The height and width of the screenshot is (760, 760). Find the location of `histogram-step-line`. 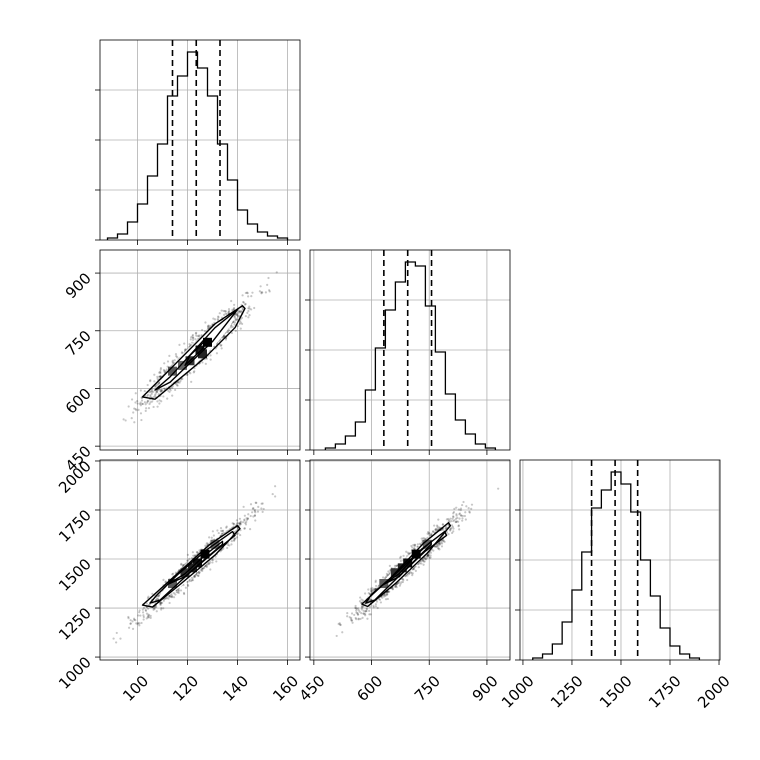

histogram-step-line is located at coordinates (616, 565).